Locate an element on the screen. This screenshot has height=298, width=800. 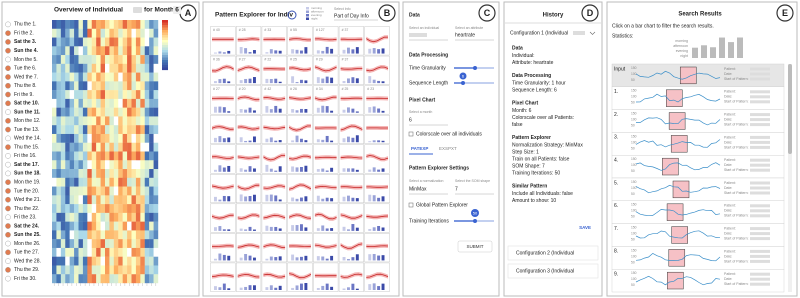
label: 50 is located at coordinates (633, 125).